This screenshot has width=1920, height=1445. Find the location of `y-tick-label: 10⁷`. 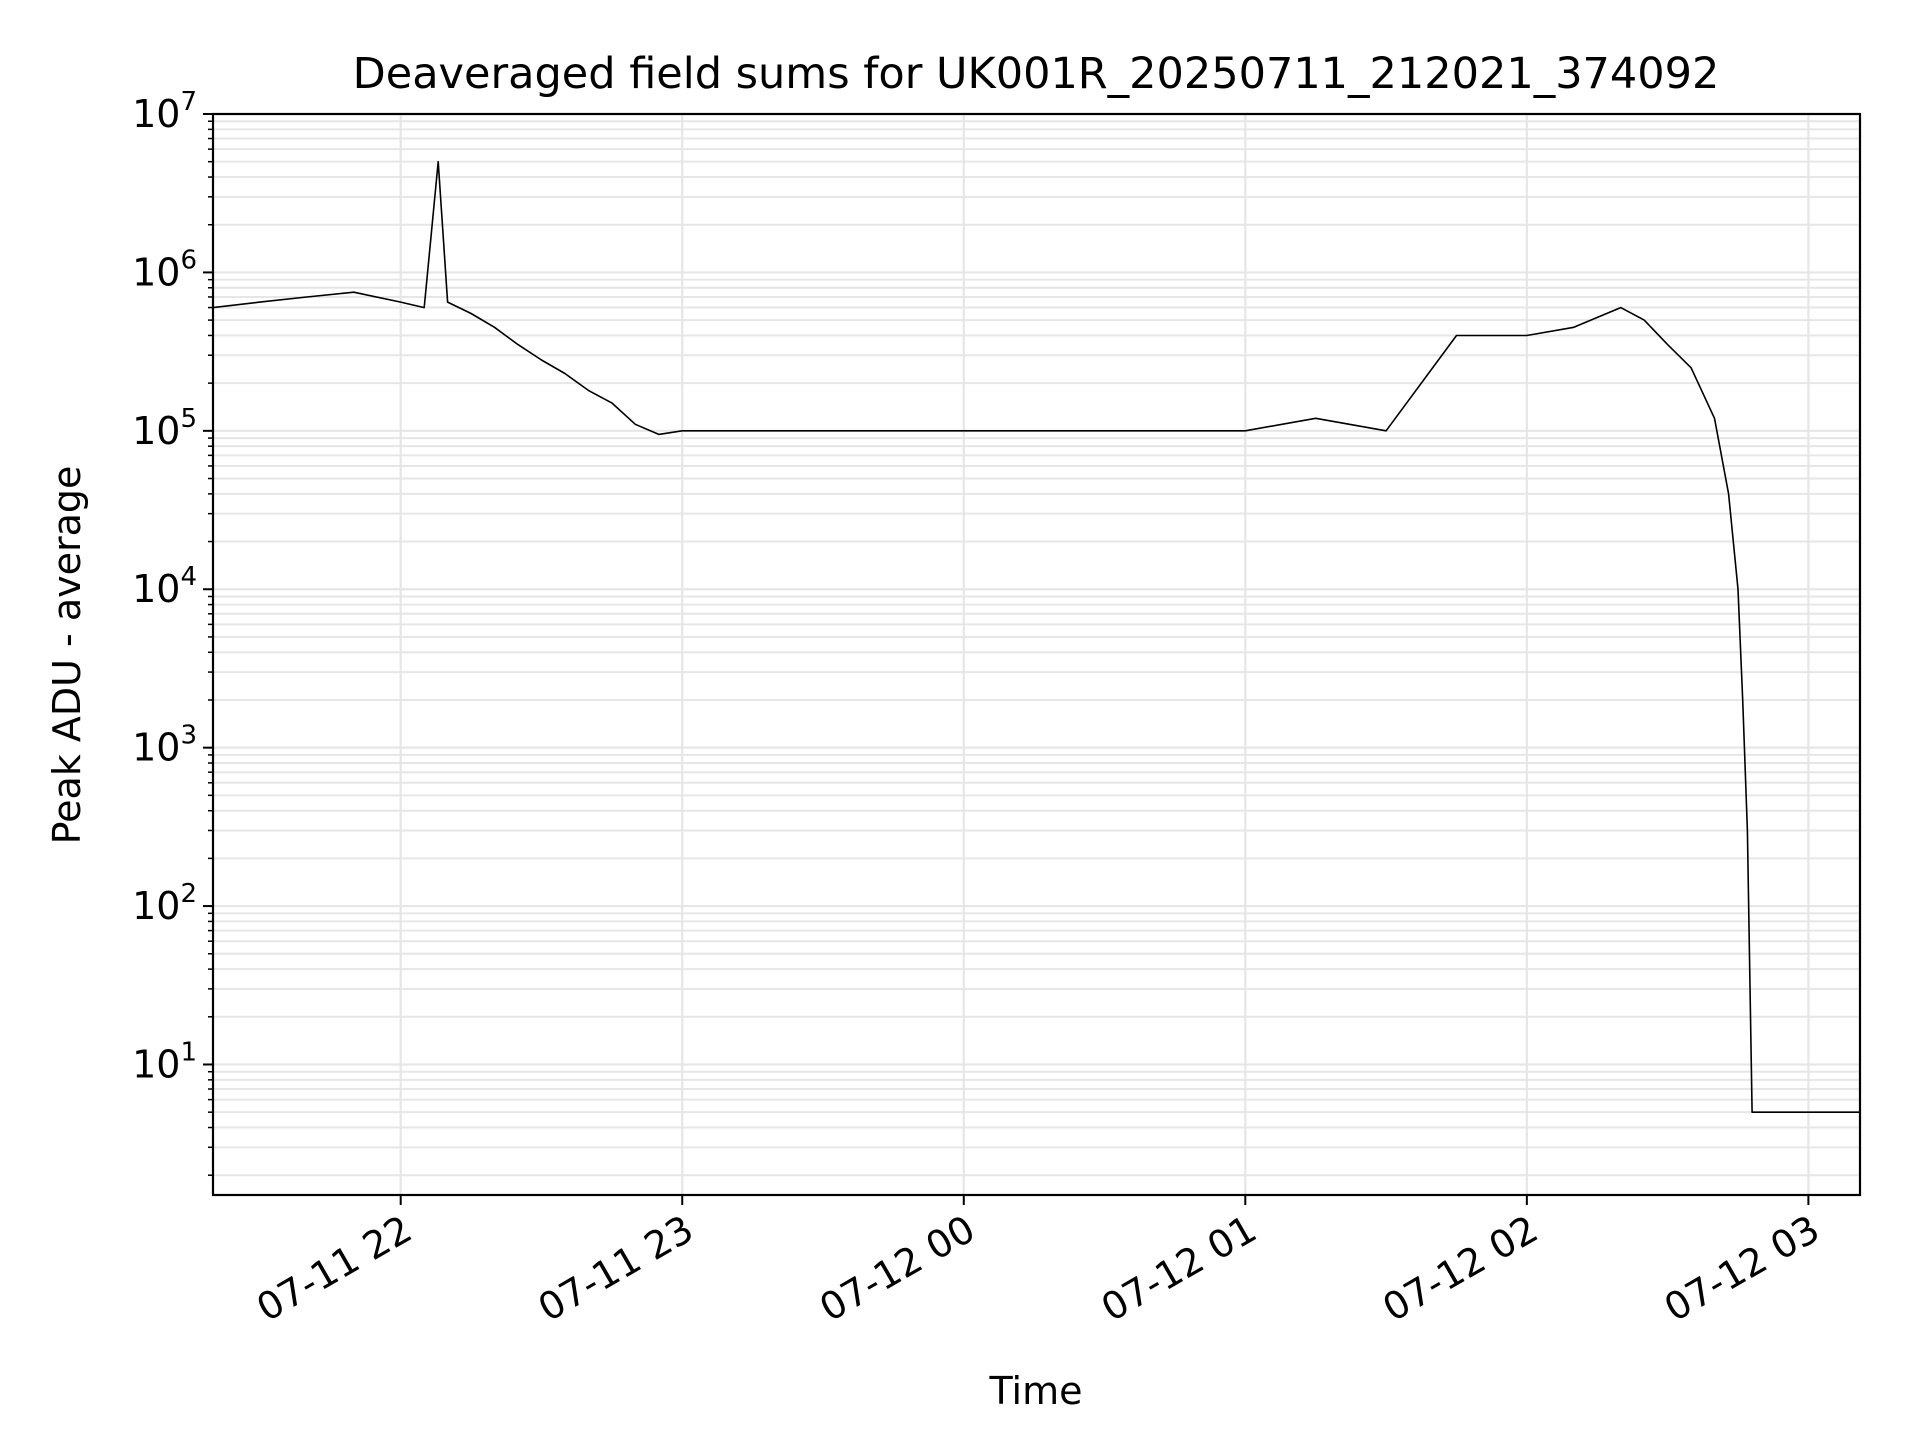

y-tick-label: 10⁷ is located at coordinates (164, 111).